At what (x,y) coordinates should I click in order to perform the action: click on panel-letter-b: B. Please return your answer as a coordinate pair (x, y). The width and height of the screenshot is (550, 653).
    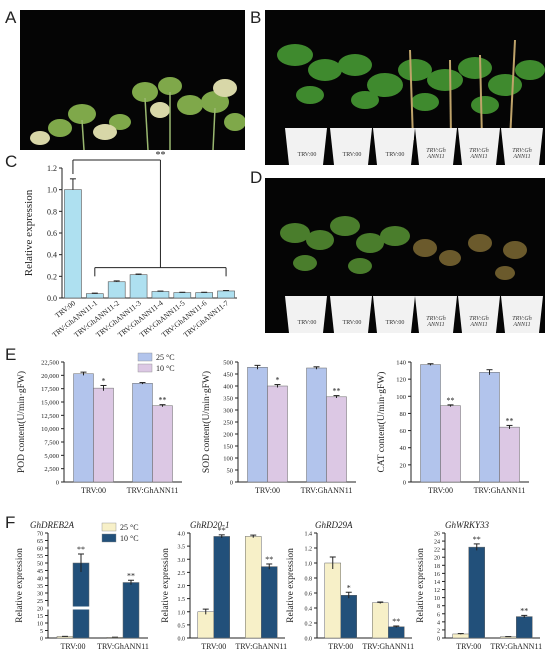
    Looking at the image, I should click on (256, 17).